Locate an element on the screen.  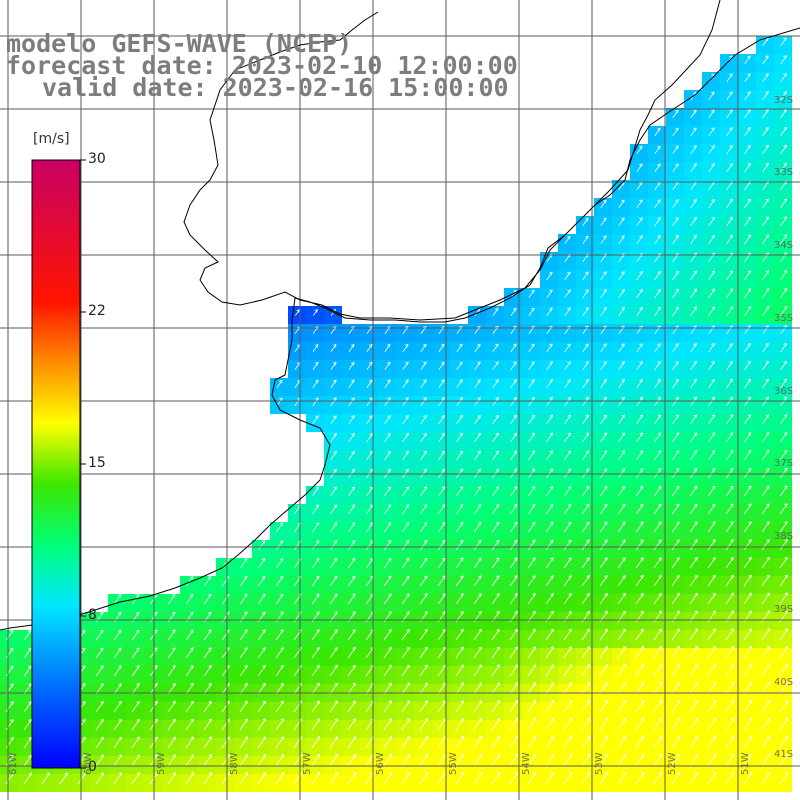
colorbar-gradient is located at coordinates (56, 464).